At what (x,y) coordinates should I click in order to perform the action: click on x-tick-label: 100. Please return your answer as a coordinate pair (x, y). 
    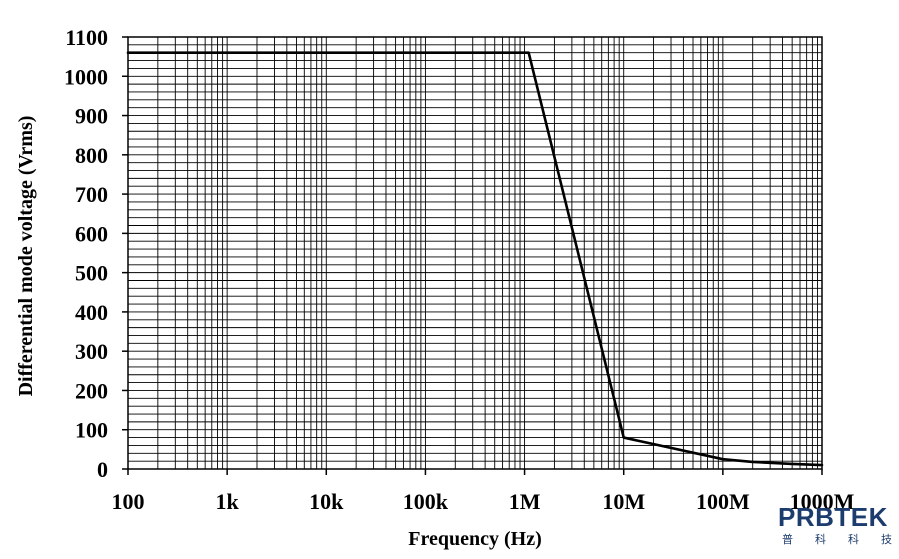
    Looking at the image, I should click on (128, 501).